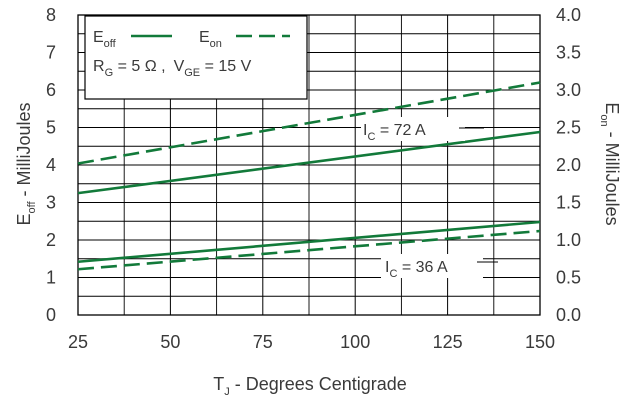 The height and width of the screenshot is (398, 642). What do you see at coordinates (51, 278) in the screenshot?
I see `y-left-tick-label: 1` at bounding box center [51, 278].